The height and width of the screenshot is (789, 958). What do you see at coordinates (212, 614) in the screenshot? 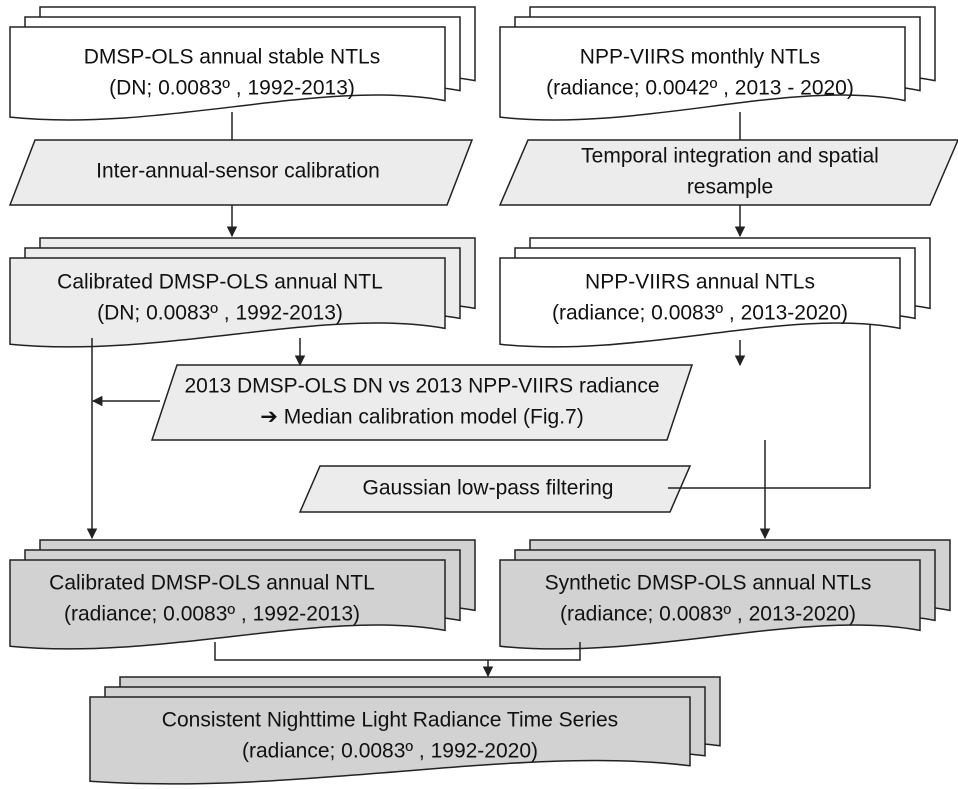
I see `node-text: (radiance; 0.0083º , 1992-2013)` at bounding box center [212, 614].